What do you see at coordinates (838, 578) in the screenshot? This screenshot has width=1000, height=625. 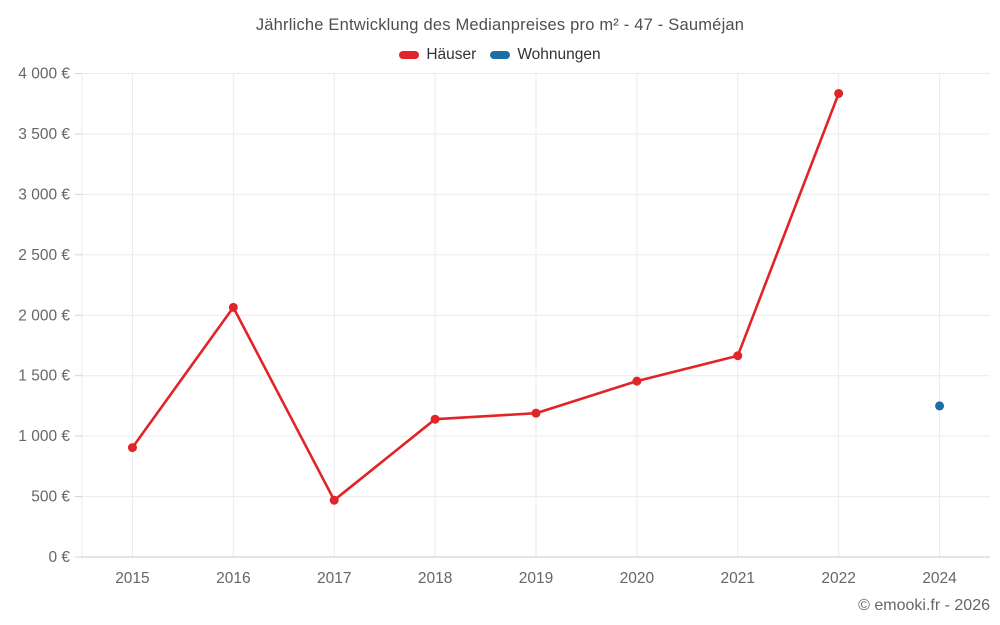 I see `x-axis-label: 2022` at bounding box center [838, 578].